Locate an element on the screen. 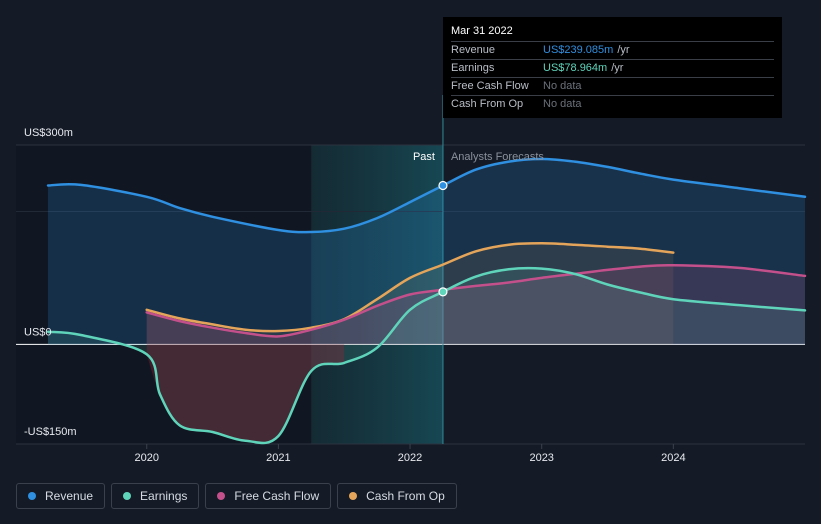 This screenshot has height=524, width=821. revenue-dot-icon is located at coordinates (32, 496).